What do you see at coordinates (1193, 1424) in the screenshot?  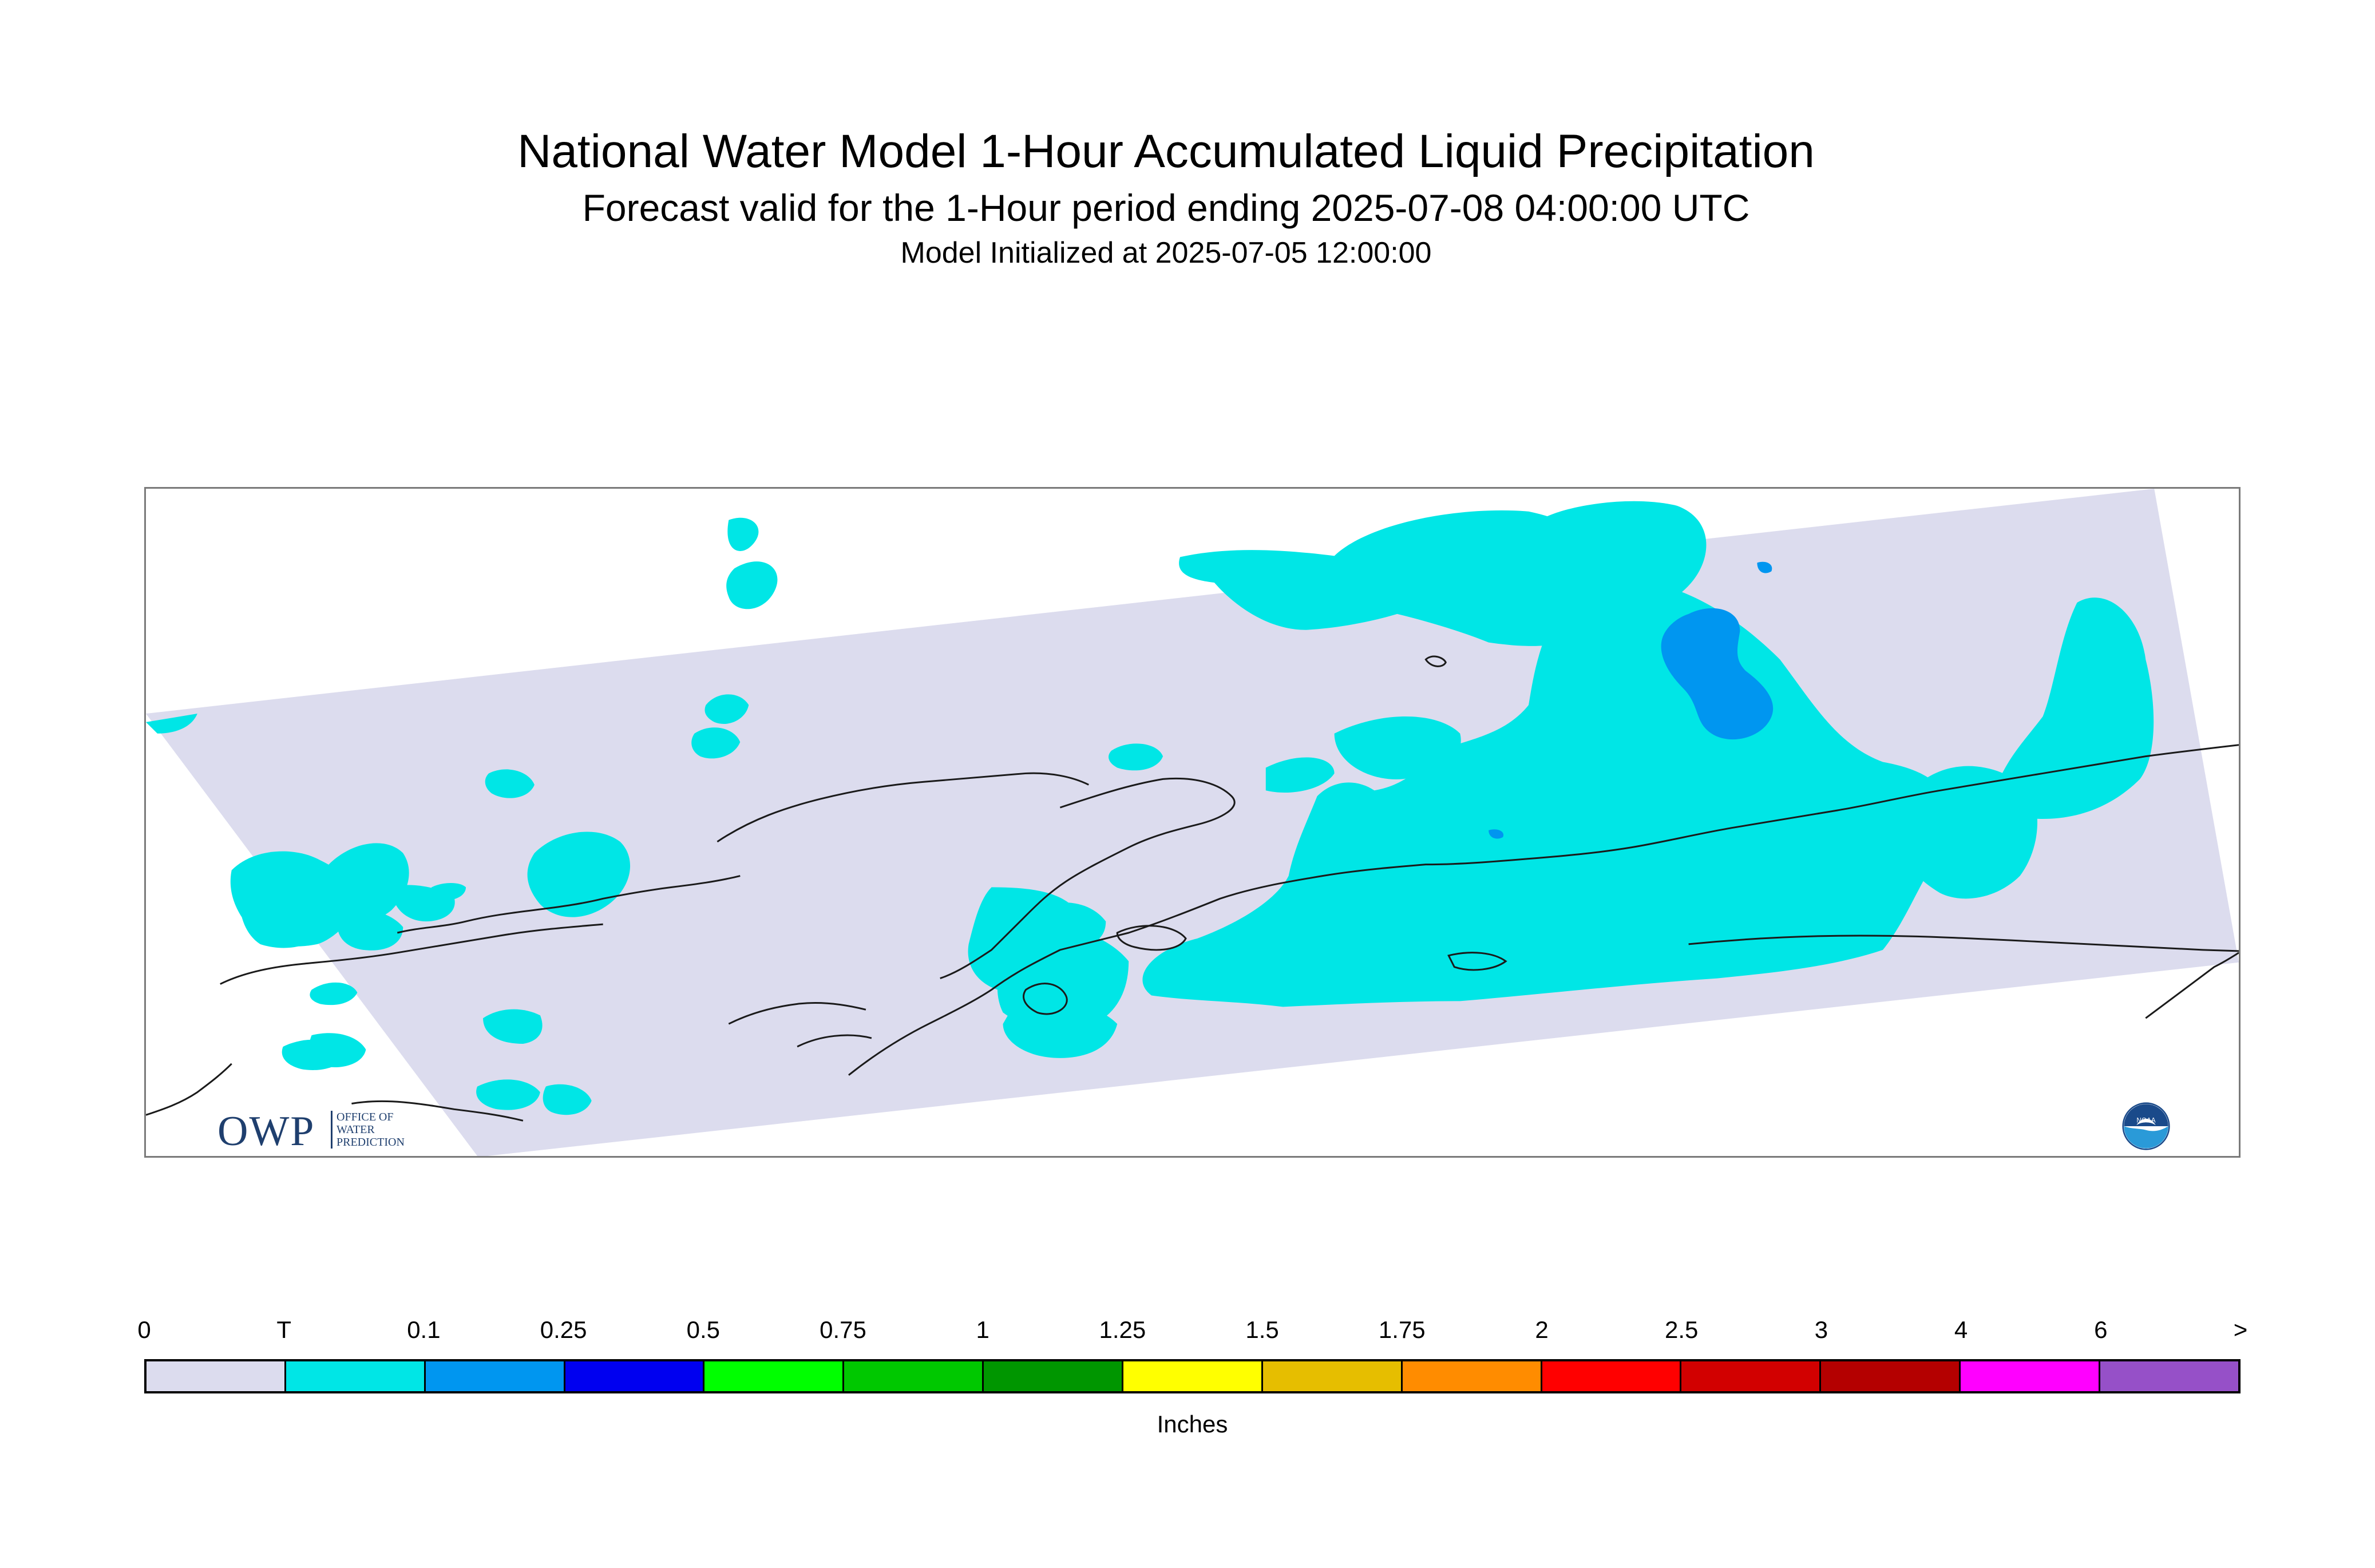 I see `legend-units-label: Inches` at bounding box center [1193, 1424].